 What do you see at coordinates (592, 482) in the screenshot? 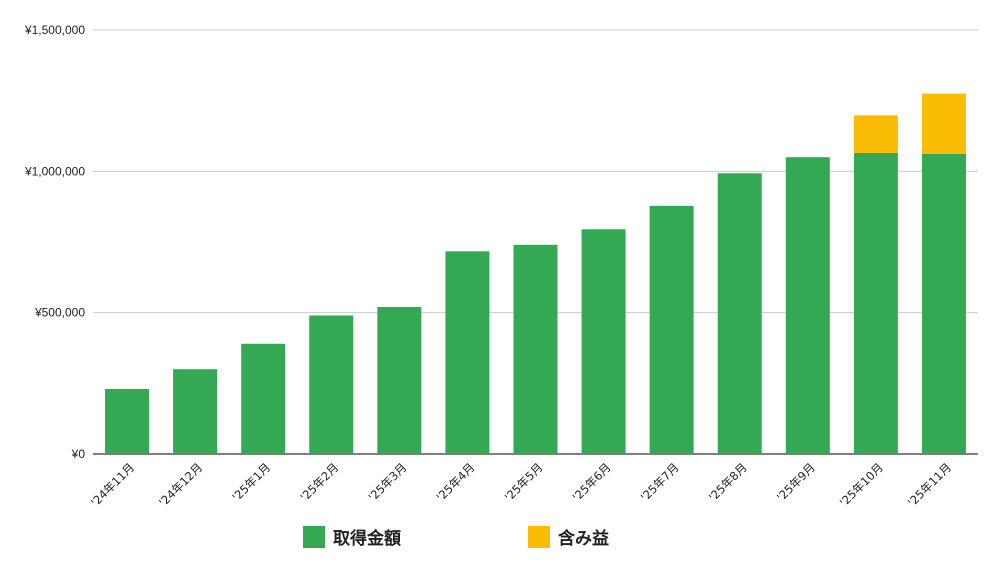
I see `x-tick-label: '25年6月` at bounding box center [592, 482].